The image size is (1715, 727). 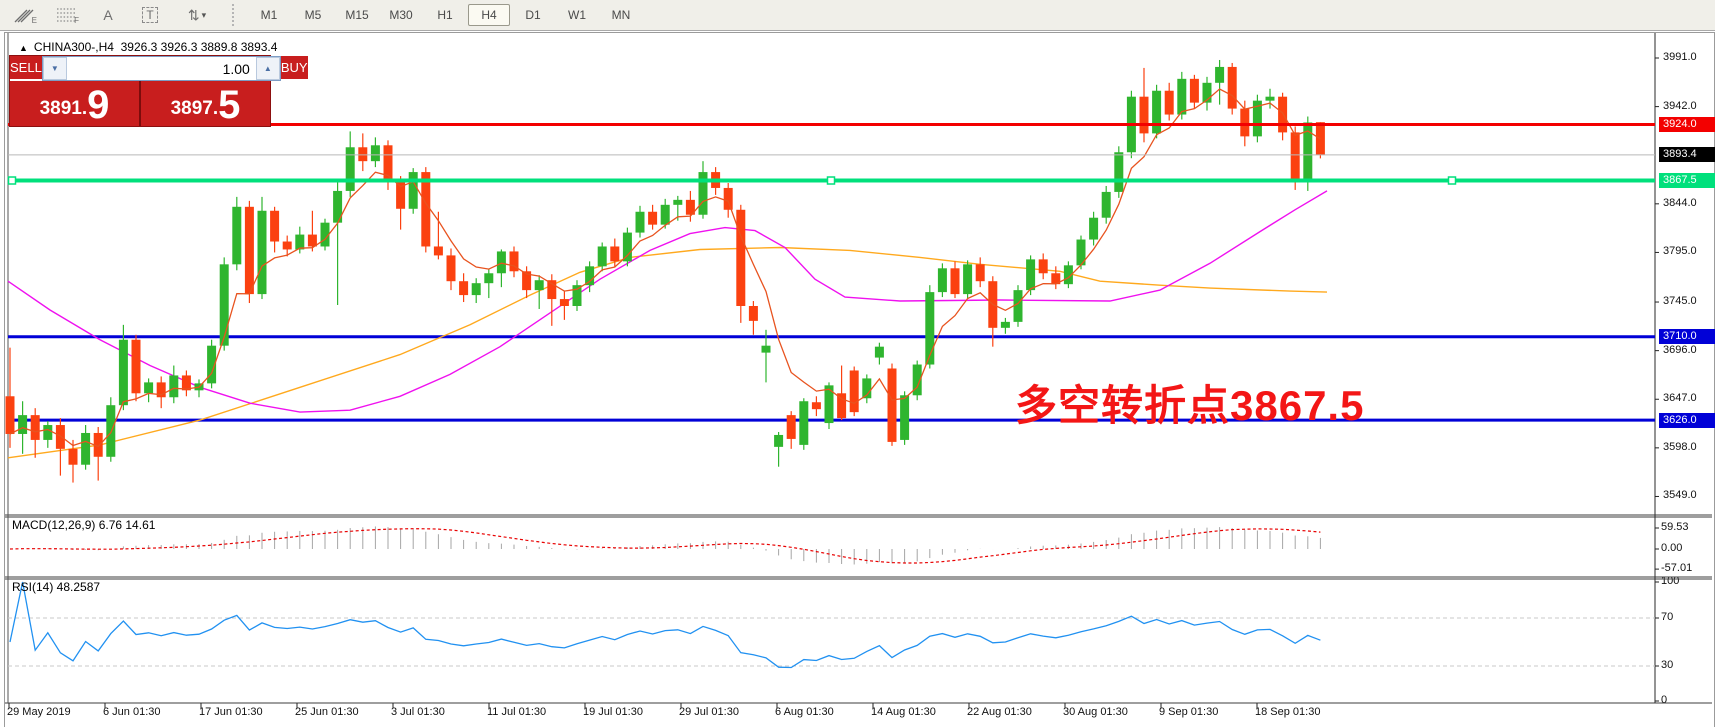 I want to click on rsi-line, so click(x=665, y=625).